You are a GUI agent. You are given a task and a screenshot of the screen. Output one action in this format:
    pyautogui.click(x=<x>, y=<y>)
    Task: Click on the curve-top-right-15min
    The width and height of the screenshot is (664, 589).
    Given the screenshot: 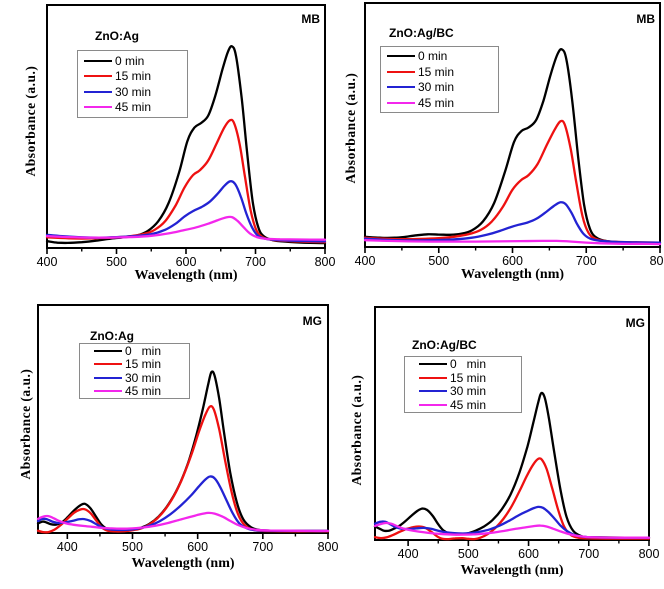 What is the action you would take?
    pyautogui.click(x=512, y=181)
    